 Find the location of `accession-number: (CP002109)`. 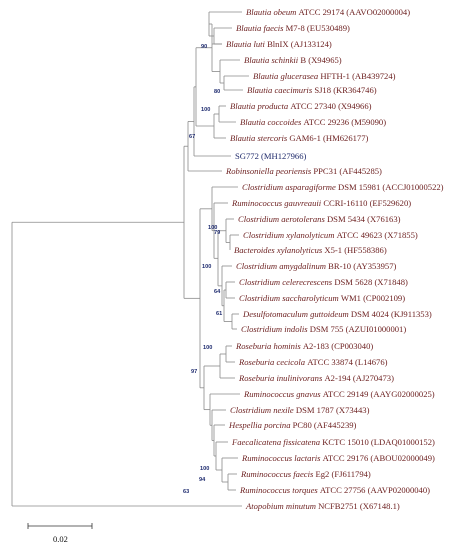

accession-number: (CP002109) is located at coordinates (384, 298).